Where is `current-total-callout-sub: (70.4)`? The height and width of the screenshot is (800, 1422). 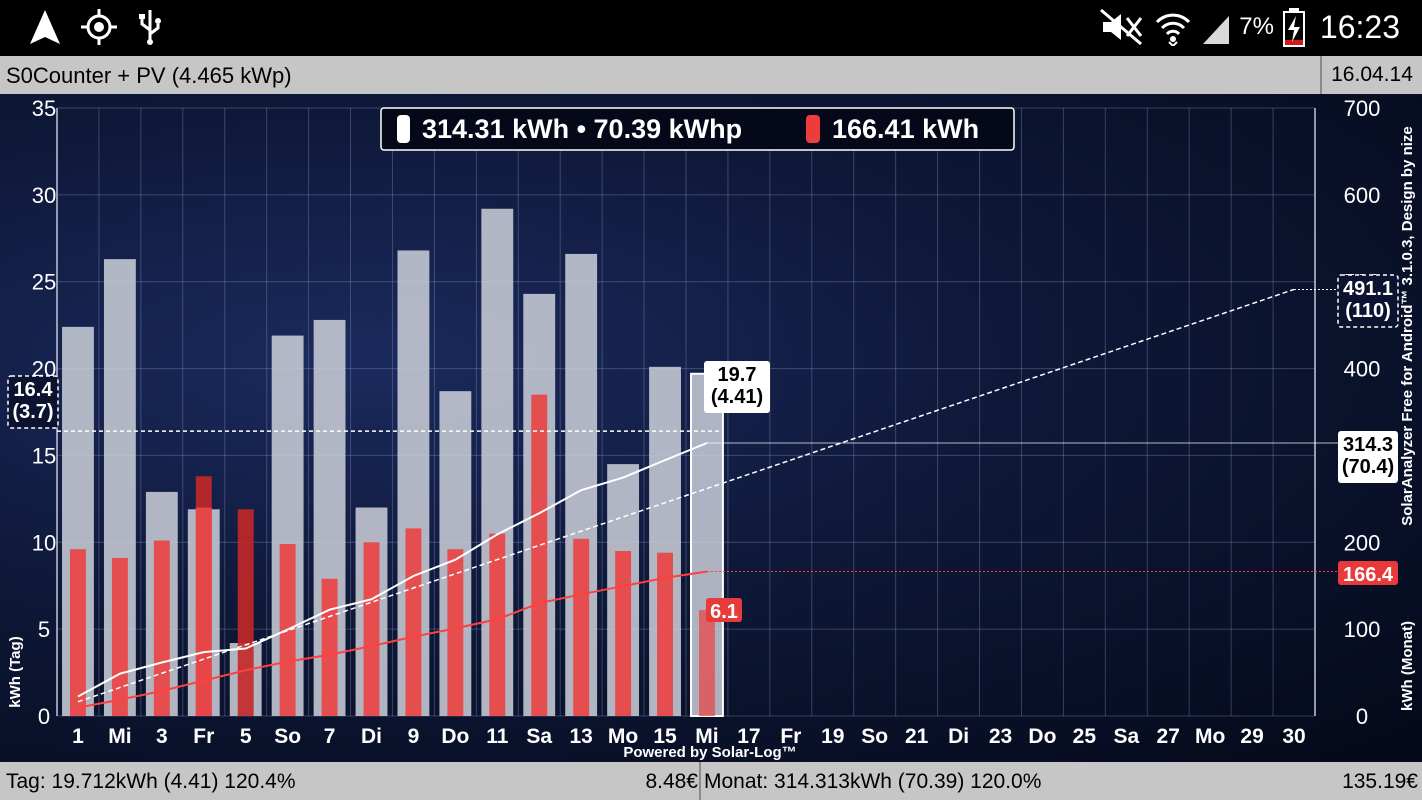
current-total-callout-sub: (70.4) is located at coordinates (1368, 467).